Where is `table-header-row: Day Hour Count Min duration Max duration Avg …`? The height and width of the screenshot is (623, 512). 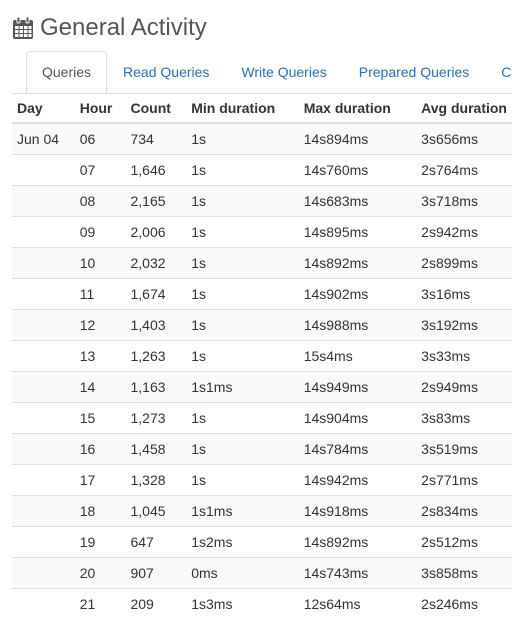 table-header-row: Day Hour Count Min duration Max duration Avg … is located at coordinates (262, 108).